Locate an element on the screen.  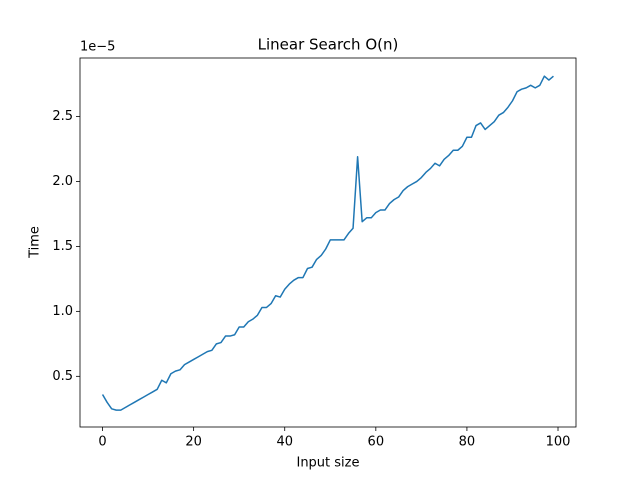
y-tick-label: 0.5 is located at coordinates (62, 376).